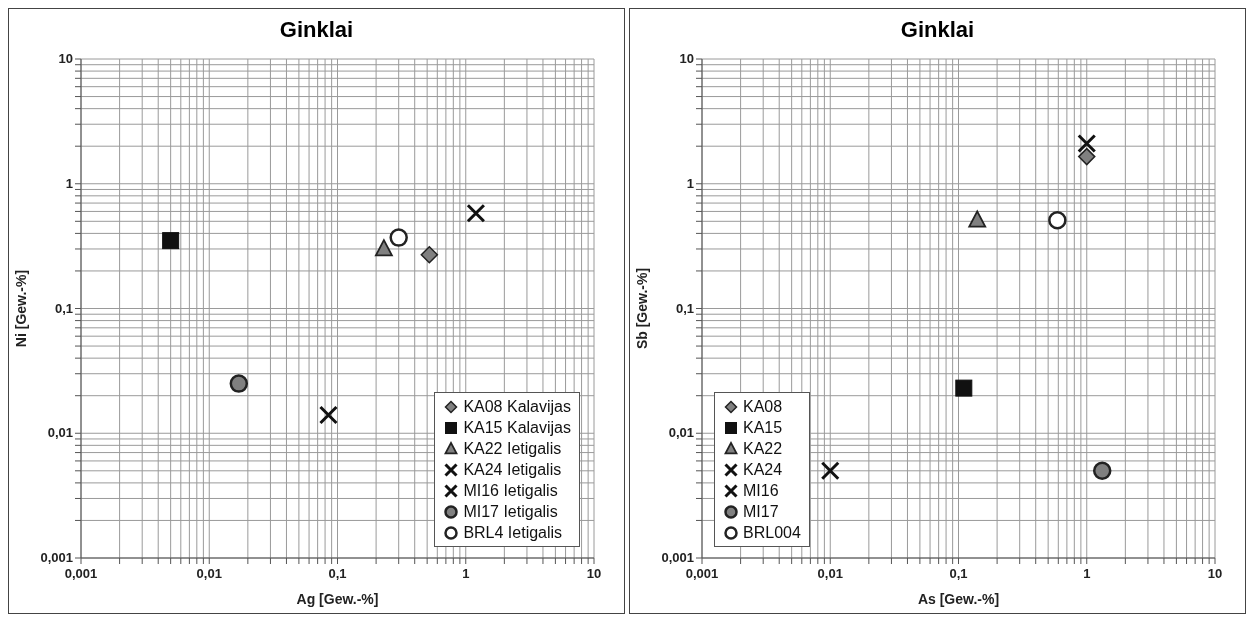 The height and width of the screenshot is (624, 1254). What do you see at coordinates (761, 511) in the screenshot?
I see `legend-label: MI17` at bounding box center [761, 511].